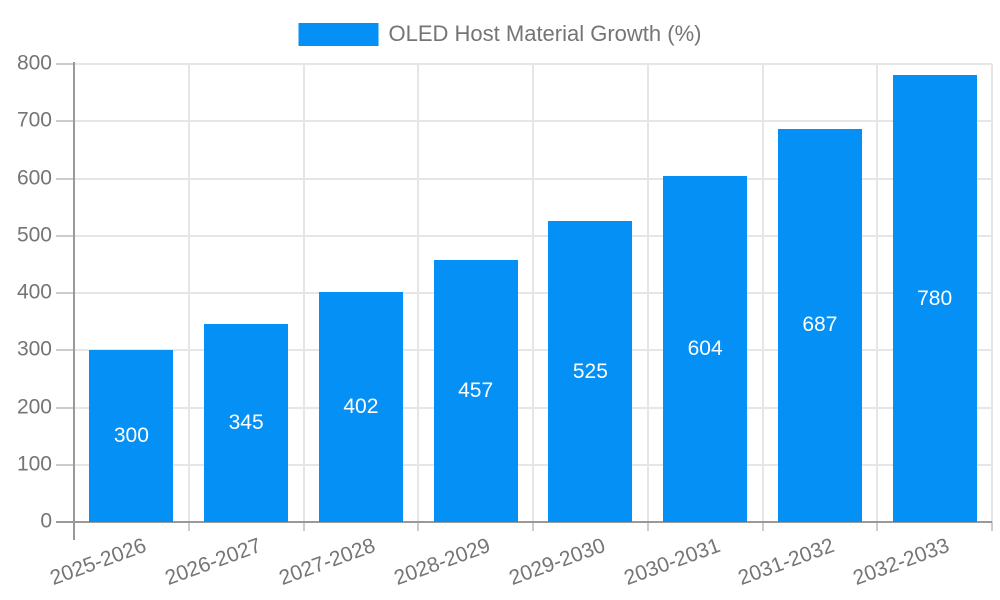 The image size is (1000, 600). I want to click on legend: OLED Host Material Growth (%), so click(500, 34).